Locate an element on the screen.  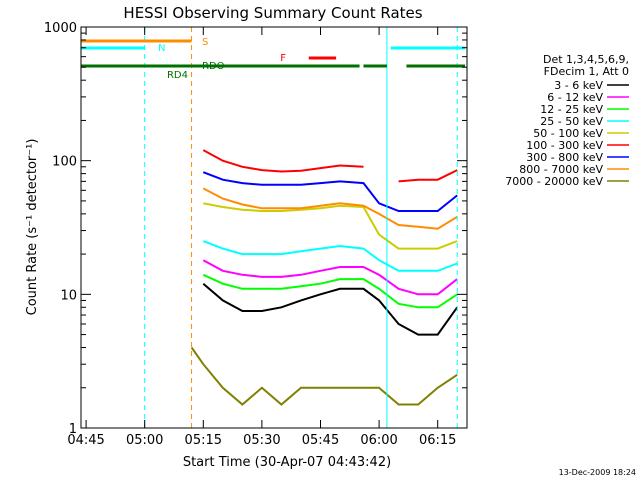
legend-entry-label: 25 - 50 keV is located at coordinates (571, 121).